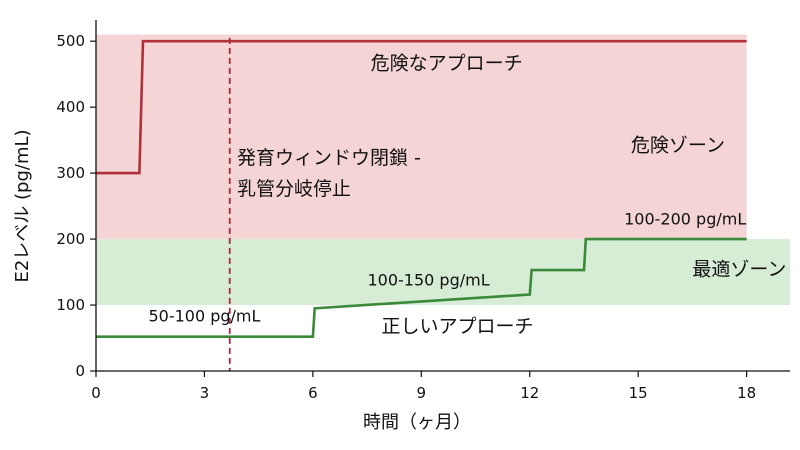 This screenshot has height=450, width=800. What do you see at coordinates (417, 422) in the screenshot?
I see `x-axis-title: 時間（ヶ月）` at bounding box center [417, 422].